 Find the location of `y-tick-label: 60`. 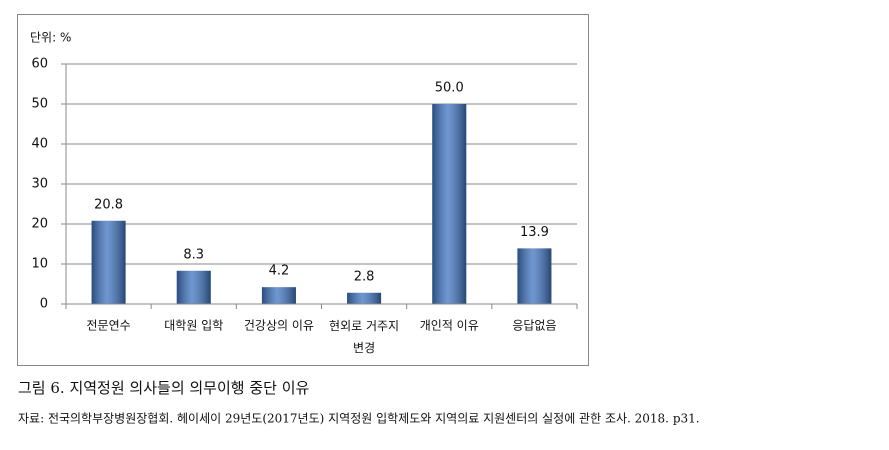

y-tick-label: 60 is located at coordinates (39, 64).